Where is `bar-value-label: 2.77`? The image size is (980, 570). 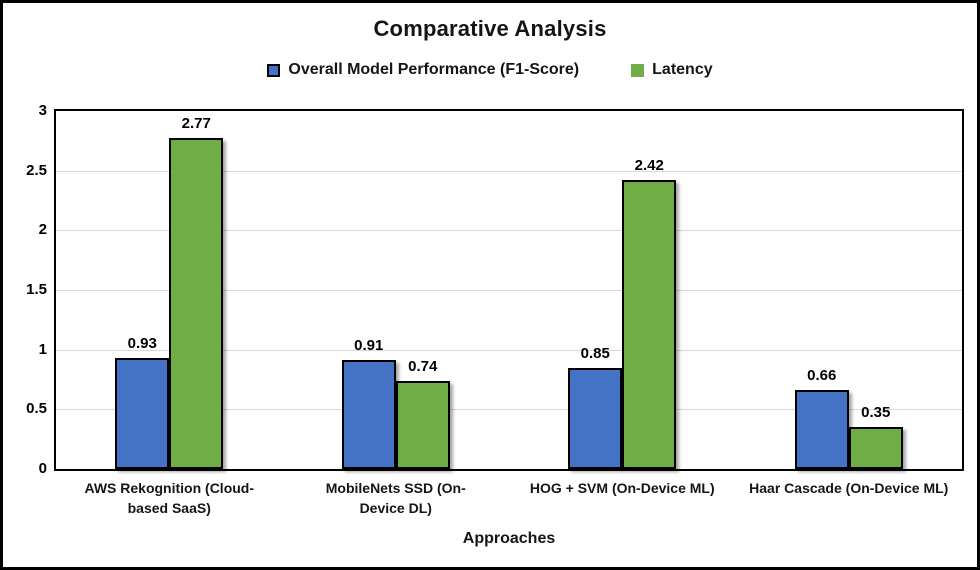 bar-value-label: 2.77 is located at coordinates (196, 124).